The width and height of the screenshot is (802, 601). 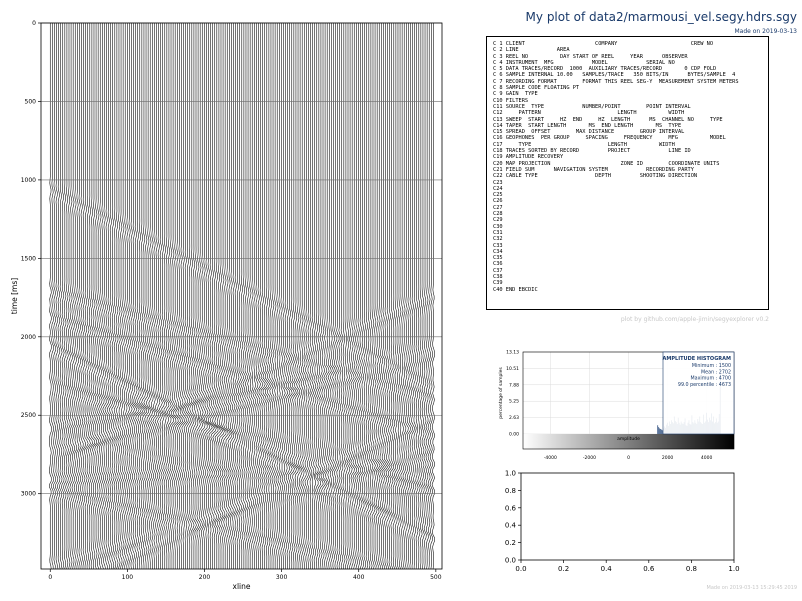 What do you see at coordinates (498, 251) in the screenshot?
I see `ebcdic-line: C34` at bounding box center [498, 251].